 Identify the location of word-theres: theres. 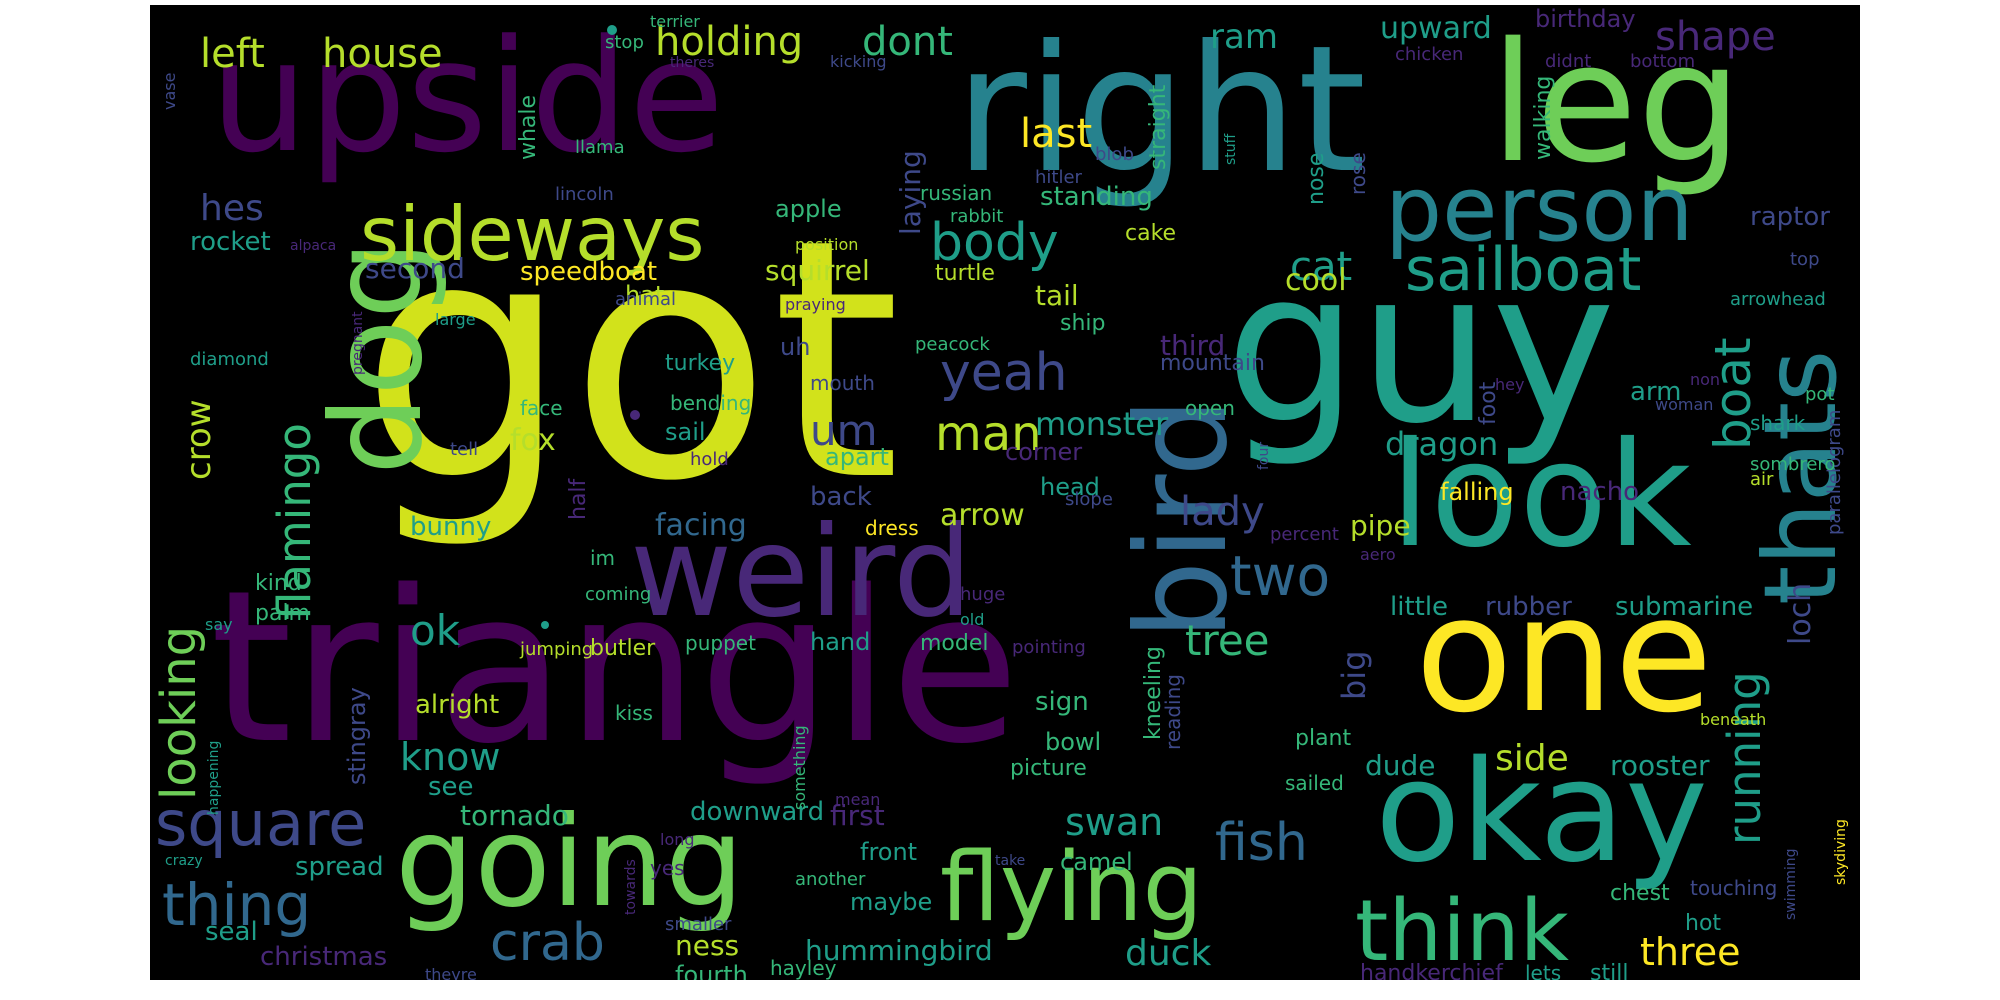
(692, 63).